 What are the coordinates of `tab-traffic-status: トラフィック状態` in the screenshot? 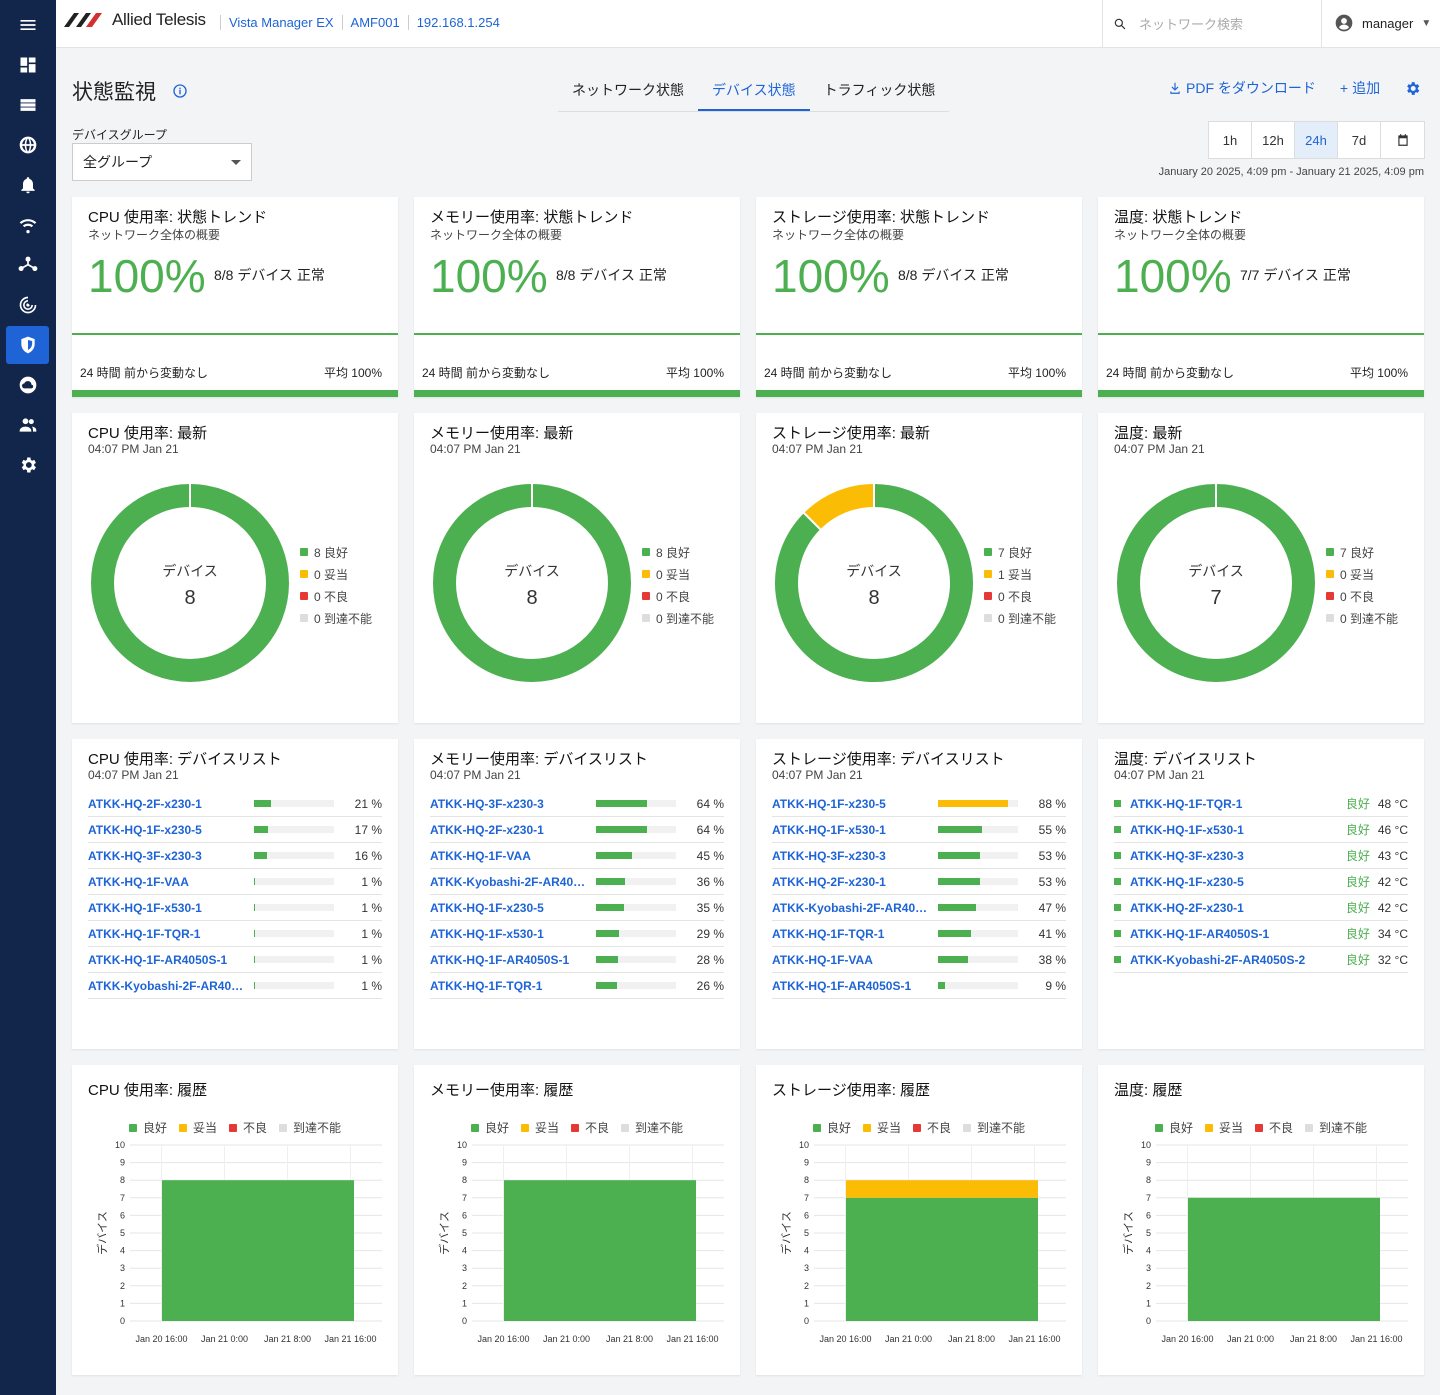 It's located at (879, 90).